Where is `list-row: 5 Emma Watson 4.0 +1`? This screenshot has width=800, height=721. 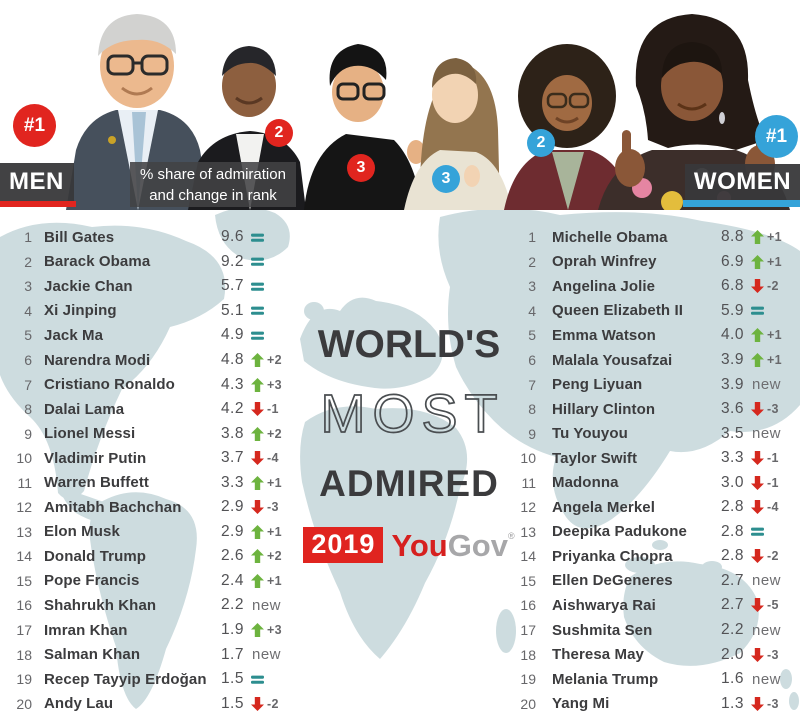
list-row: 5 Emma Watson 4.0 +1 is located at coordinates (652, 335).